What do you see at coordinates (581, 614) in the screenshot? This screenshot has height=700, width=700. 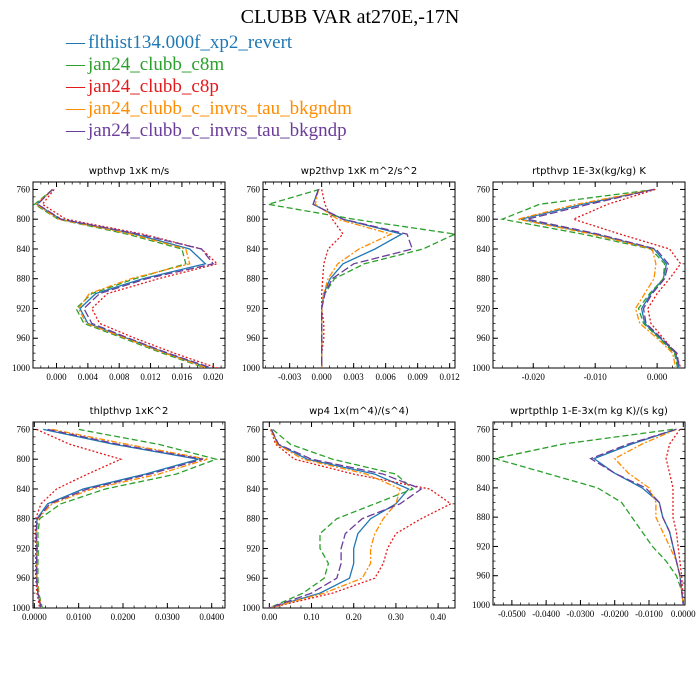 I see `x-tick-label: -0.0300` at bounding box center [581, 614].